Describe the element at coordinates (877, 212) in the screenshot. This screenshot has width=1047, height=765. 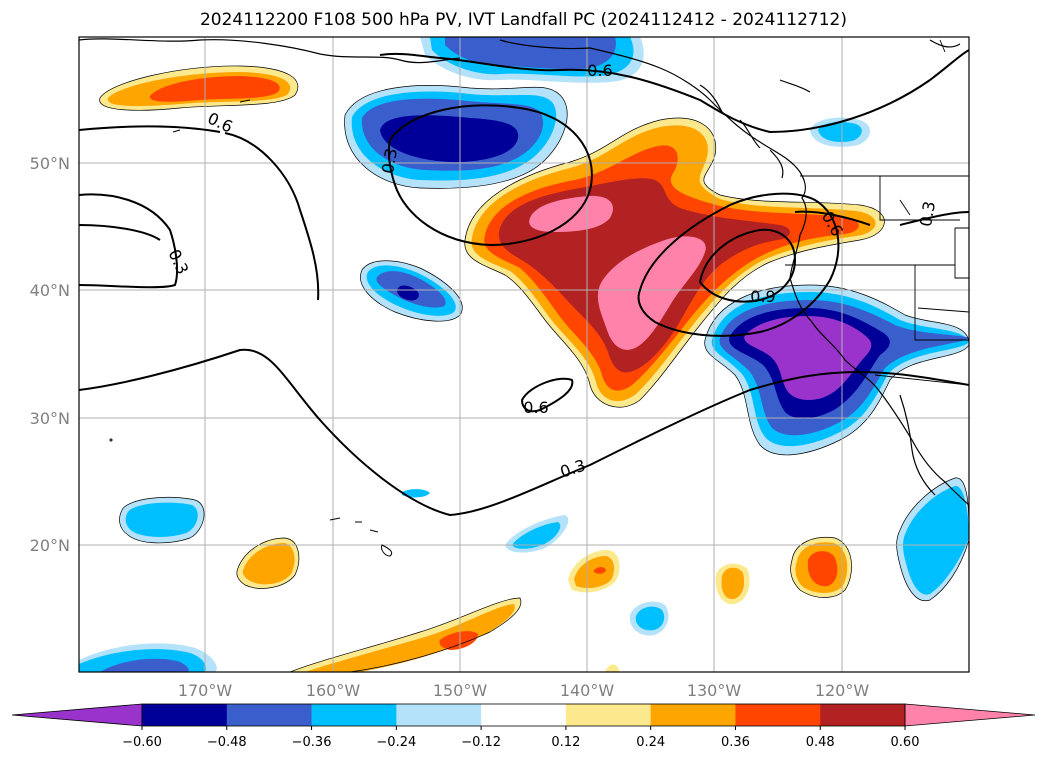
I see `borders` at that location.